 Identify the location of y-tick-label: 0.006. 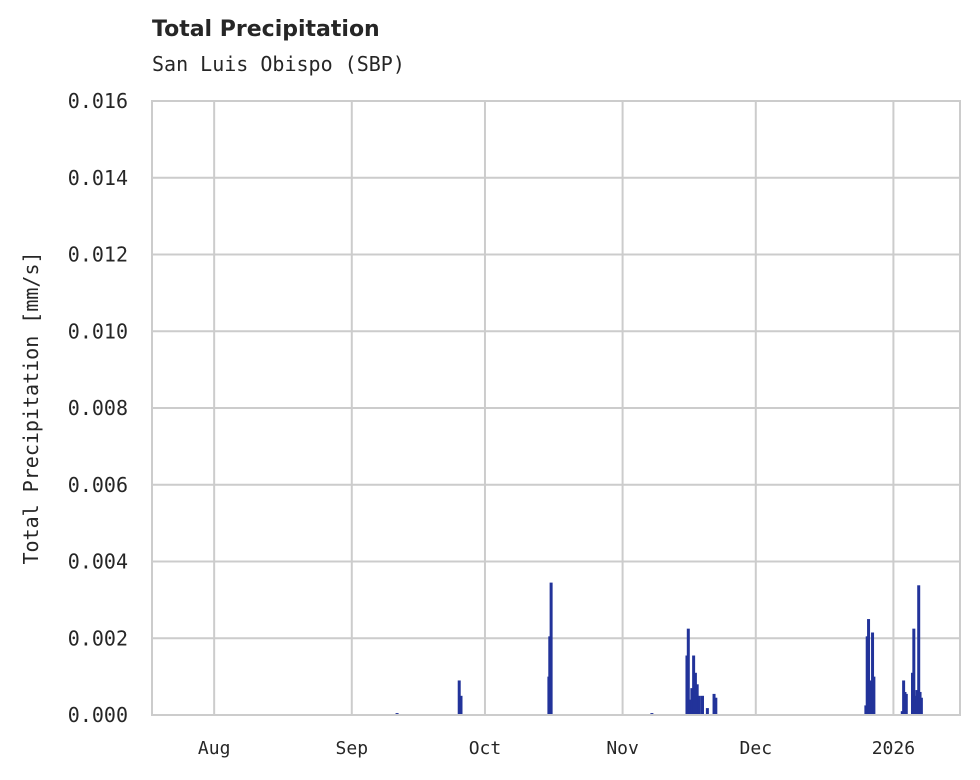
(98, 485).